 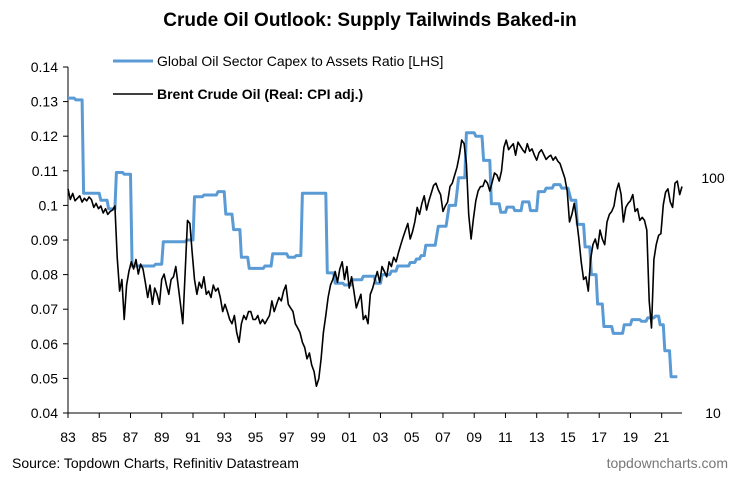 What do you see at coordinates (44, 136) in the screenshot?
I see `left-tick-label: 0.12` at bounding box center [44, 136].